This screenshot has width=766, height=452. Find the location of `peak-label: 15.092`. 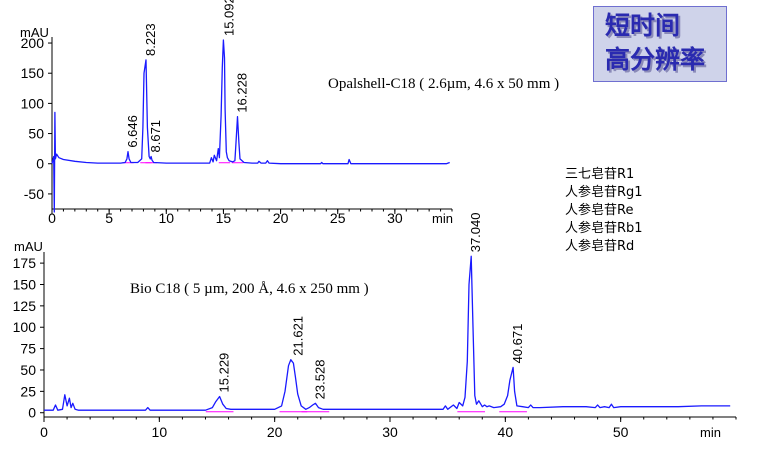

peak-label: 15.092 is located at coordinates (228, 18).